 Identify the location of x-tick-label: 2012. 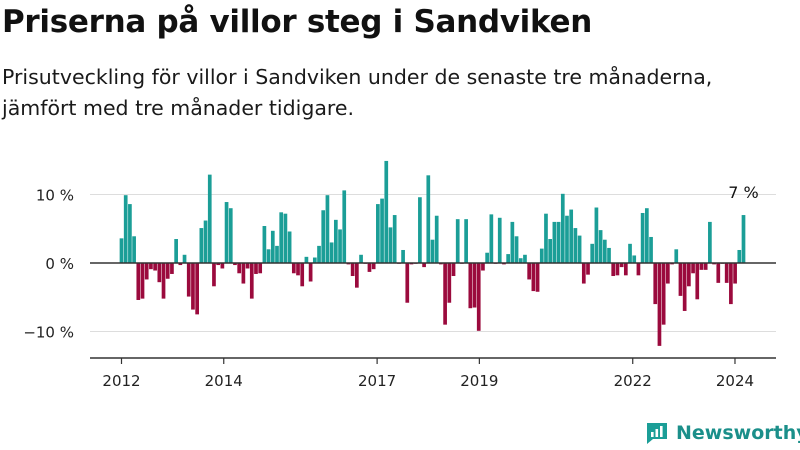
(121, 381).